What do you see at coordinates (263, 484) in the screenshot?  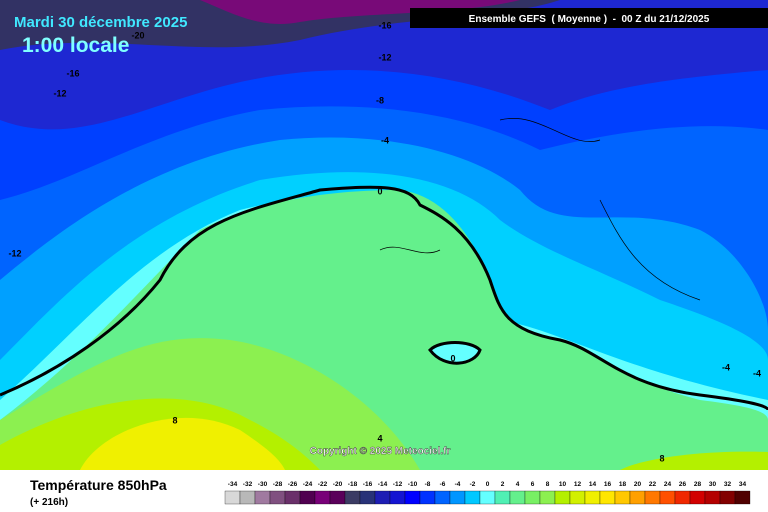 I see `legend-label: -30` at bounding box center [263, 484].